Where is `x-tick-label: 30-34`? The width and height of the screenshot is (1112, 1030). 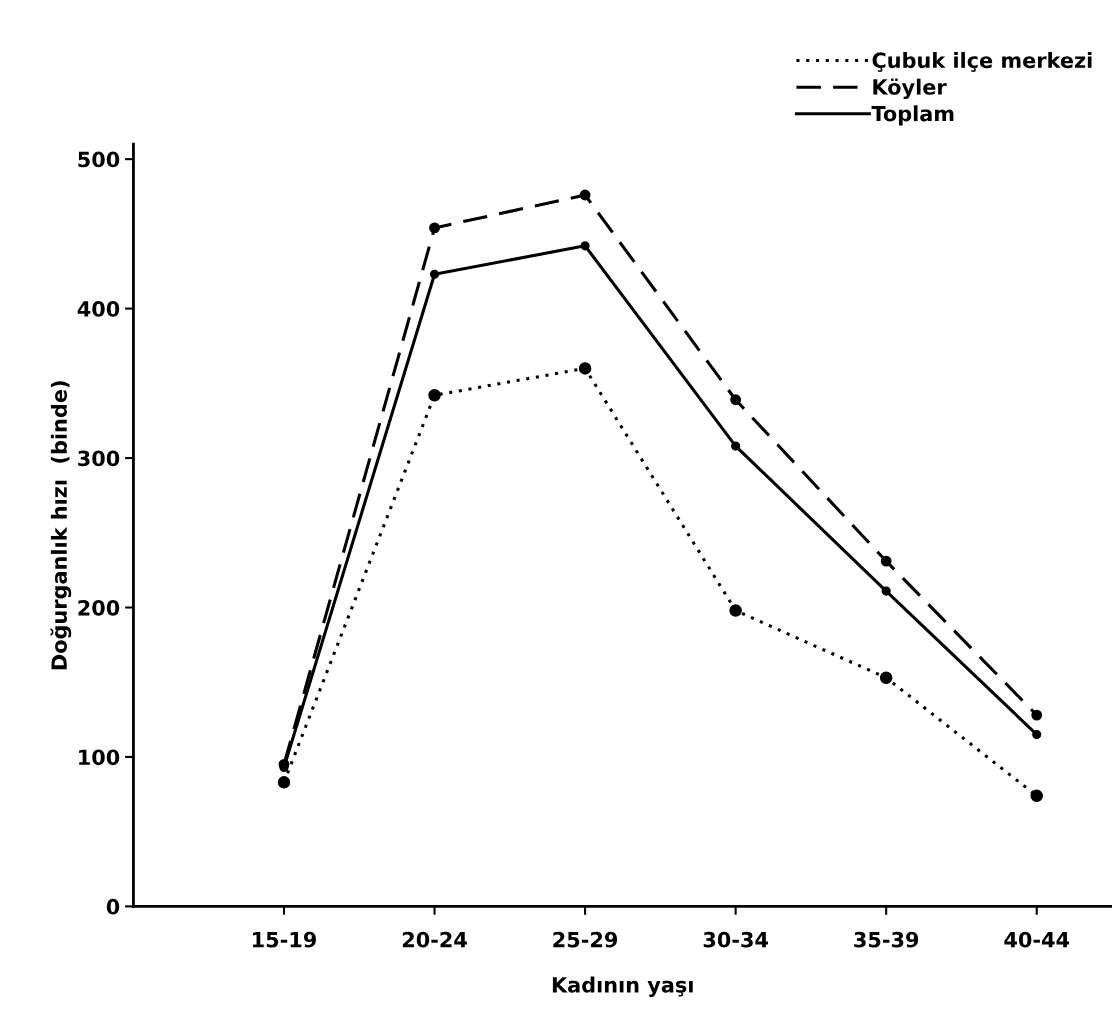
x-tick-label: 30-34 is located at coordinates (735, 939).